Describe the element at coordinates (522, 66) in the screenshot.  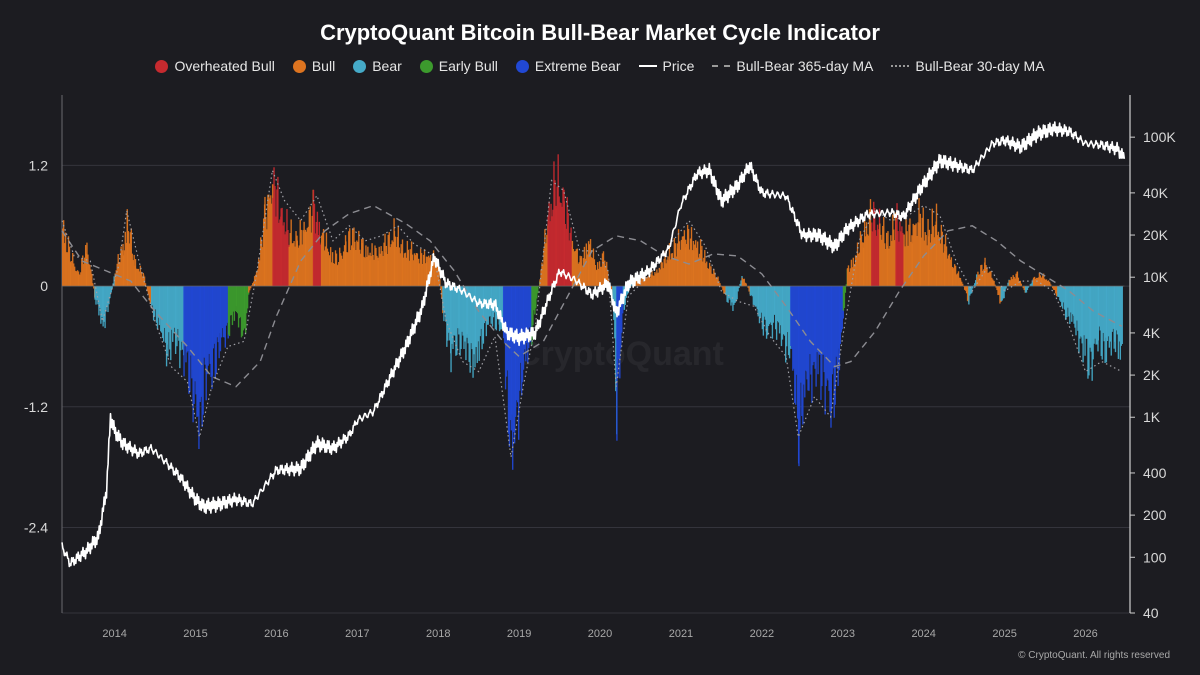
I see `legend-marker-extreme-bear` at that location.